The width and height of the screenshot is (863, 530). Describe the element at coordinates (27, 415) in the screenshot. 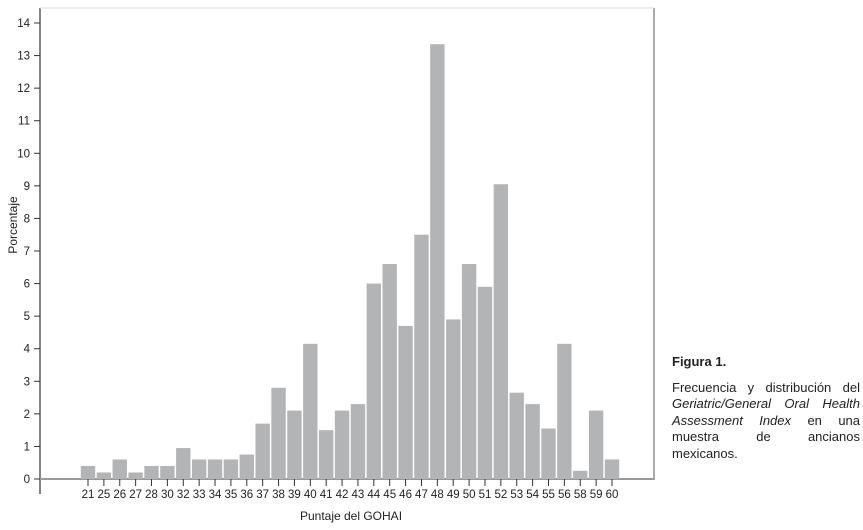

I see `y-tick-label: 2` at that location.